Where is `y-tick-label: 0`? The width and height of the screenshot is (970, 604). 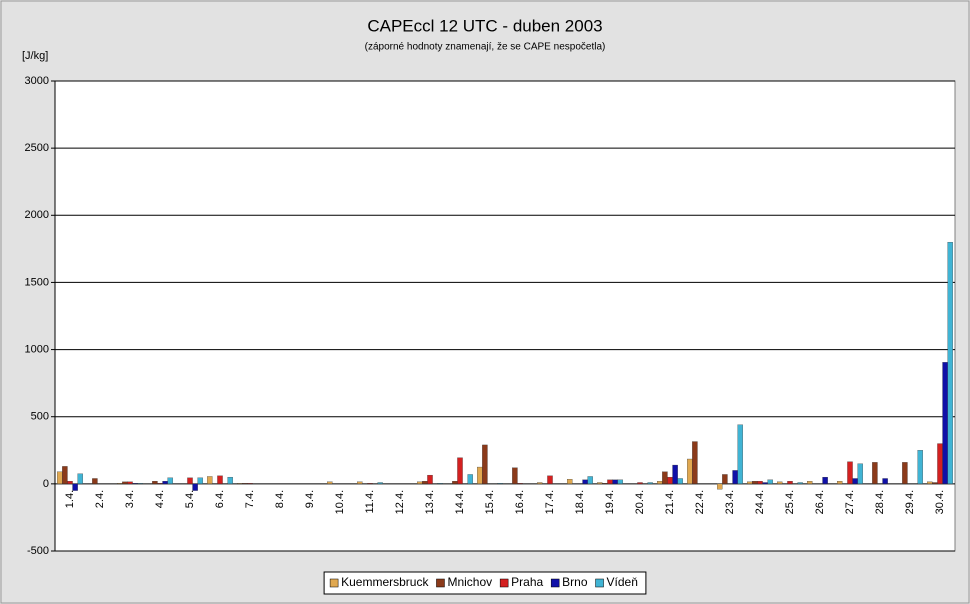
y-tick-label: 0 is located at coordinates (46, 484).